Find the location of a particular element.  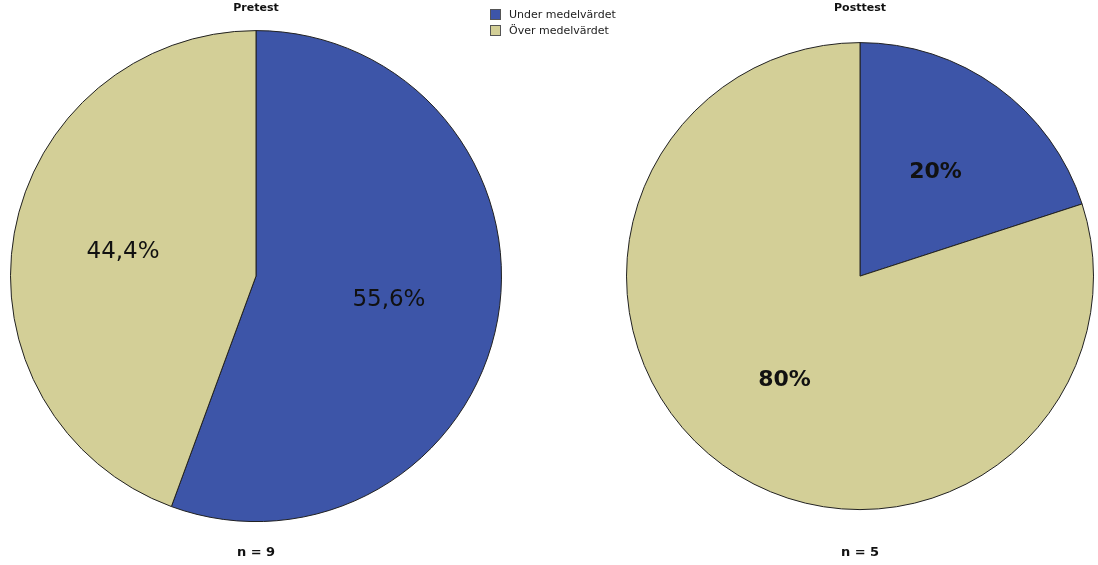

data-label: 55,6% is located at coordinates (389, 297).